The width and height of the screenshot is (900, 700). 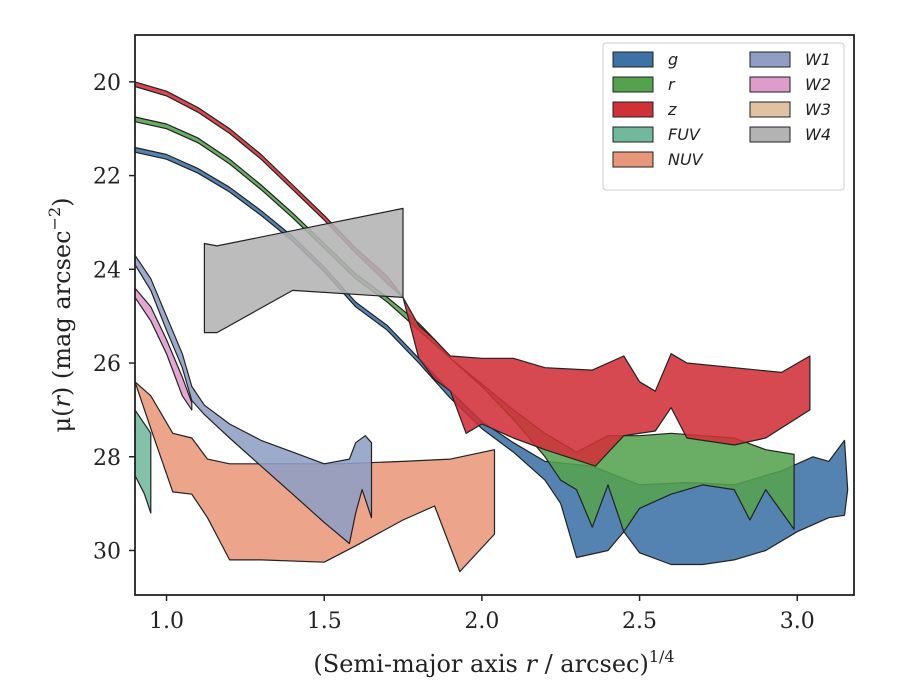 I want to click on x-axis-label-sup: 1/4, so click(x=662, y=656).